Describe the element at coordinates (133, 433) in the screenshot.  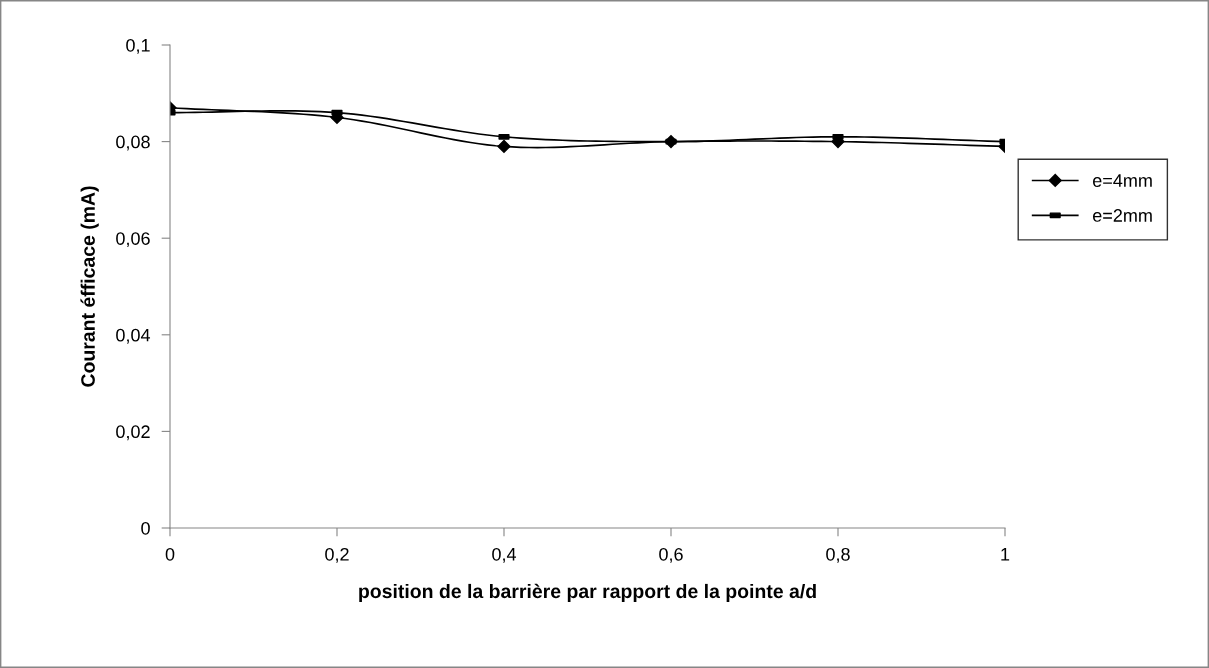
I see `y-tick-label: 0,02` at that location.